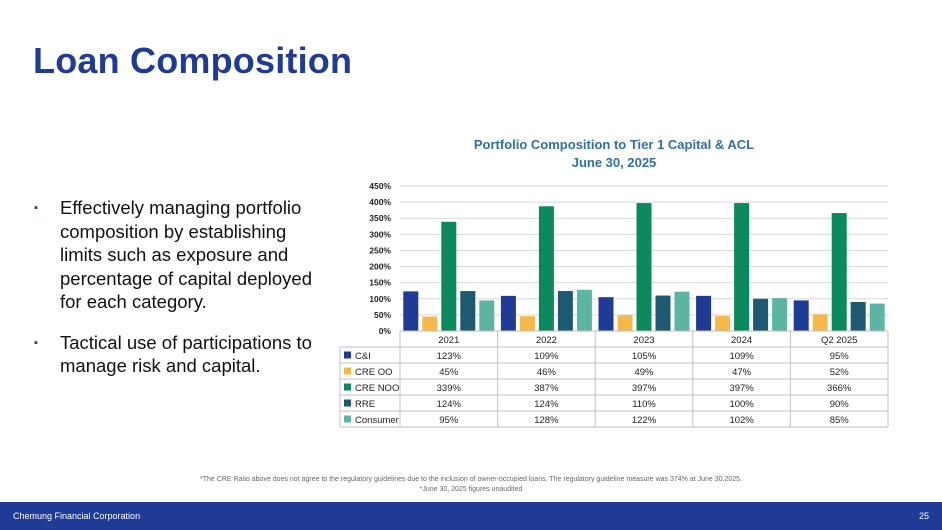 The image size is (942, 530). Describe the element at coordinates (449, 372) in the screenshot. I see `data-label: 45%` at that location.